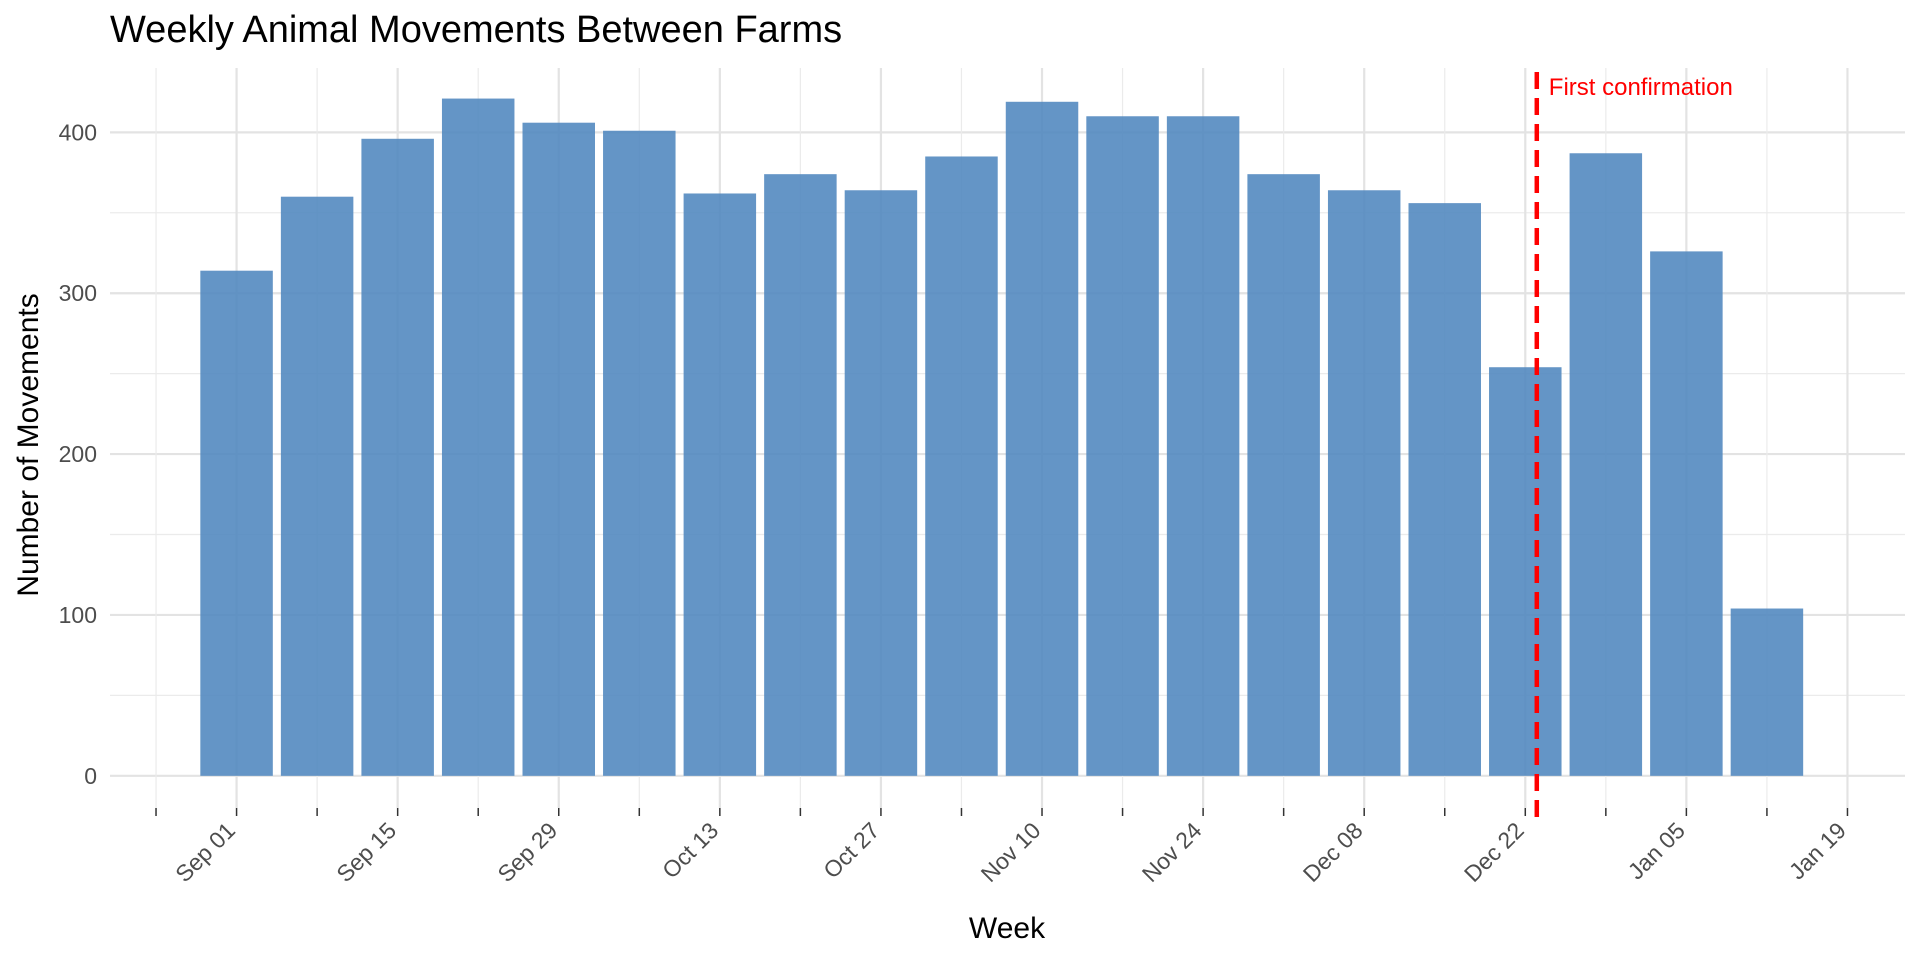  Describe the element at coordinates (1656, 850) in the screenshot. I see `x-tick-label: Jan 05` at that location.